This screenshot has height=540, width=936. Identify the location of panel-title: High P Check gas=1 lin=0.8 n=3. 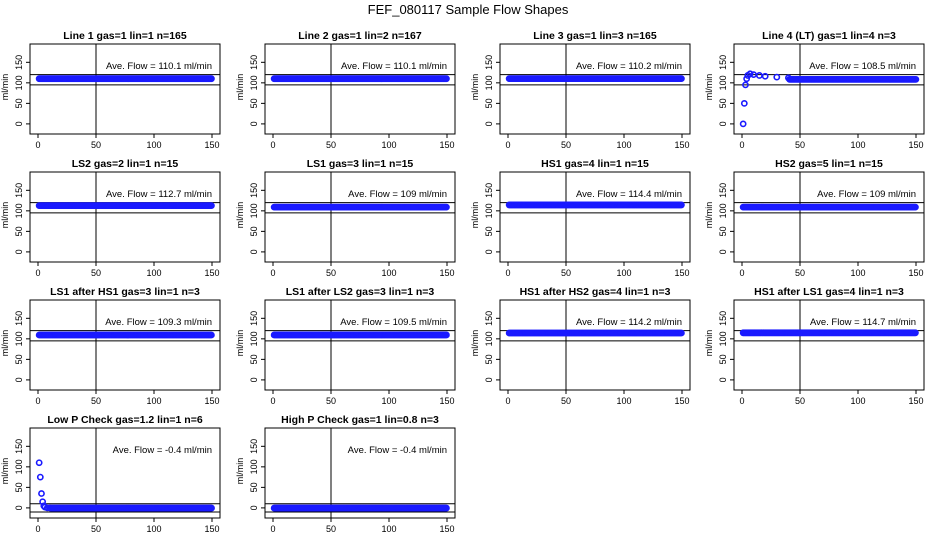
(360, 420).